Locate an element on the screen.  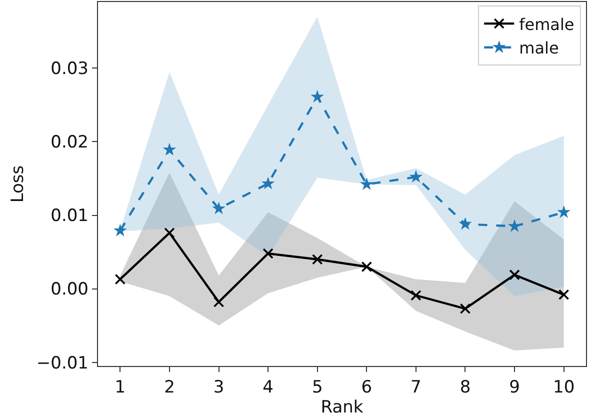
legend-label: male is located at coordinates (539, 48).